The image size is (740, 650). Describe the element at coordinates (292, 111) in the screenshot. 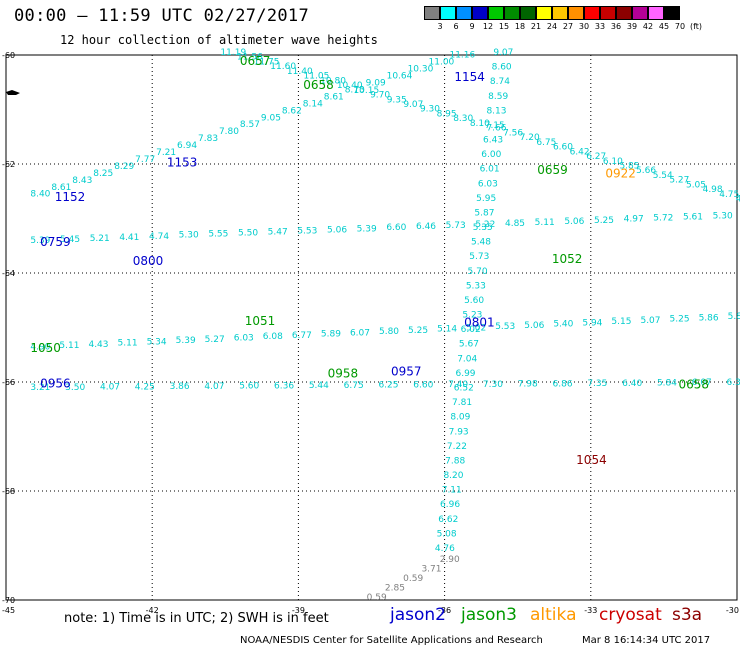

I see `swh-value: 8.62` at that location.